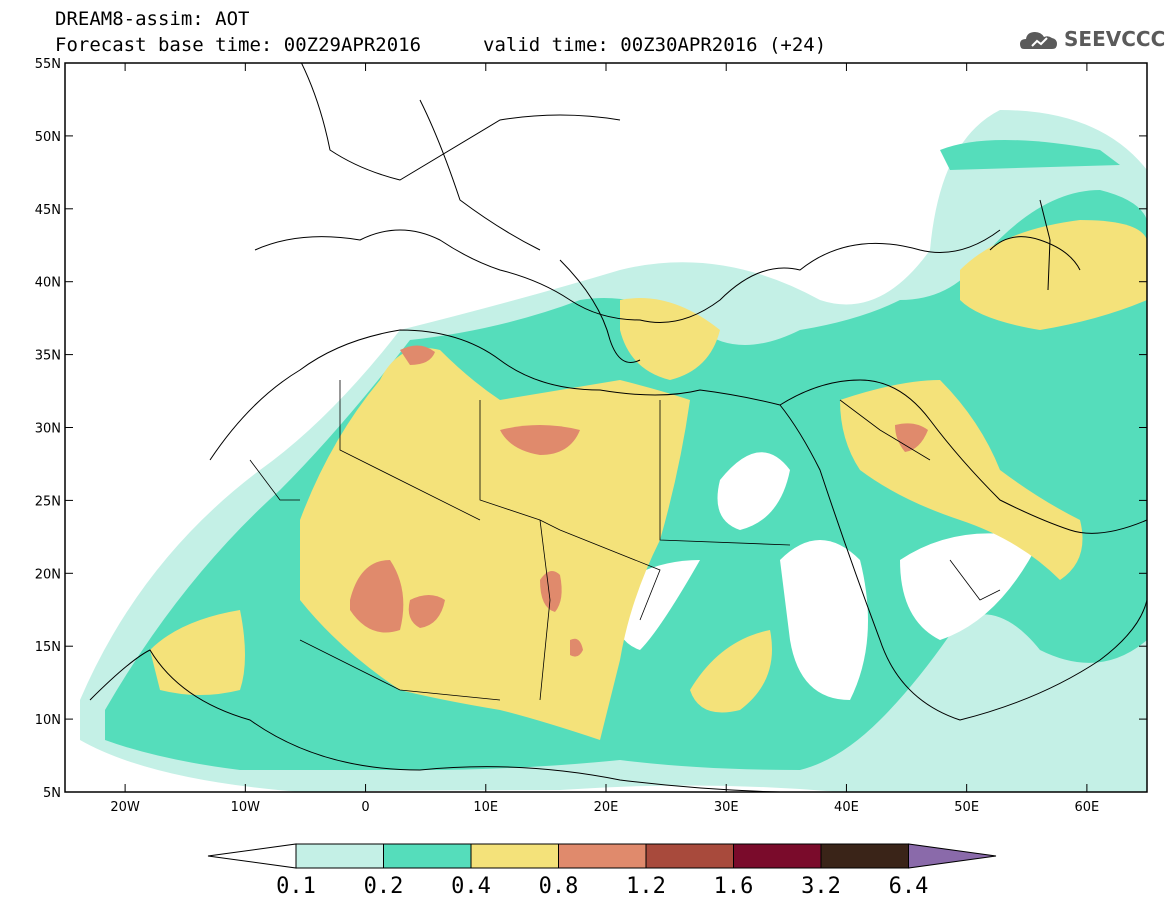  Describe the element at coordinates (48, 64) in the screenshot. I see `lat-label: 55N` at that location.